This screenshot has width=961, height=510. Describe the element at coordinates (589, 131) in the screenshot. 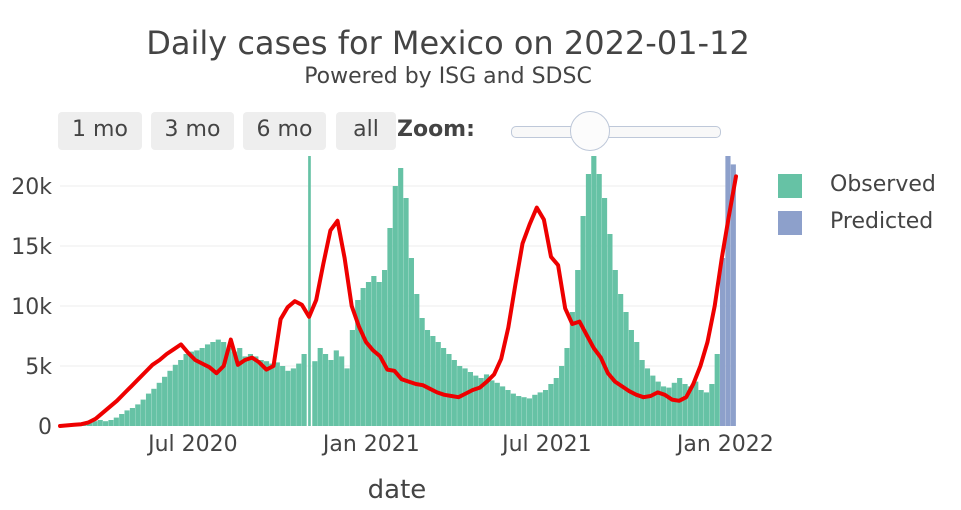

I see `zoom-slider-handle` at that location.